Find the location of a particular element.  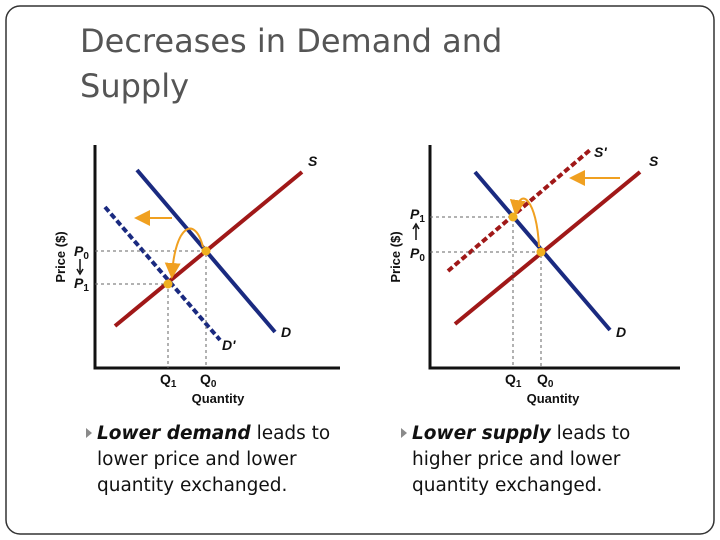

bullet-emphasis: Lower demand is located at coordinates (174, 433).